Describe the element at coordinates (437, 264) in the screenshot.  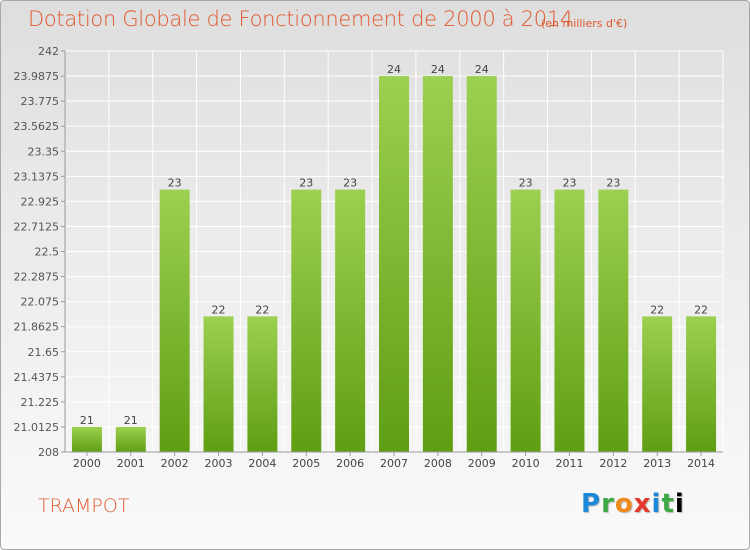
I see `bar-2008` at that location.